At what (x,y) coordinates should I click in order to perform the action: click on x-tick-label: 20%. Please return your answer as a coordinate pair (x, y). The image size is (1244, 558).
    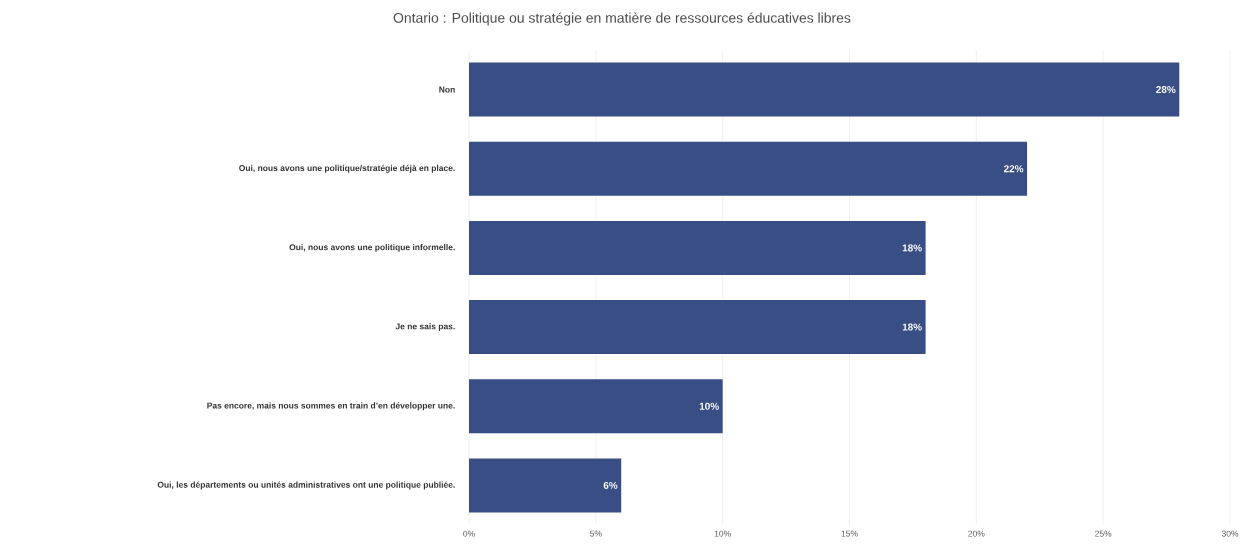
    Looking at the image, I should click on (976, 533).